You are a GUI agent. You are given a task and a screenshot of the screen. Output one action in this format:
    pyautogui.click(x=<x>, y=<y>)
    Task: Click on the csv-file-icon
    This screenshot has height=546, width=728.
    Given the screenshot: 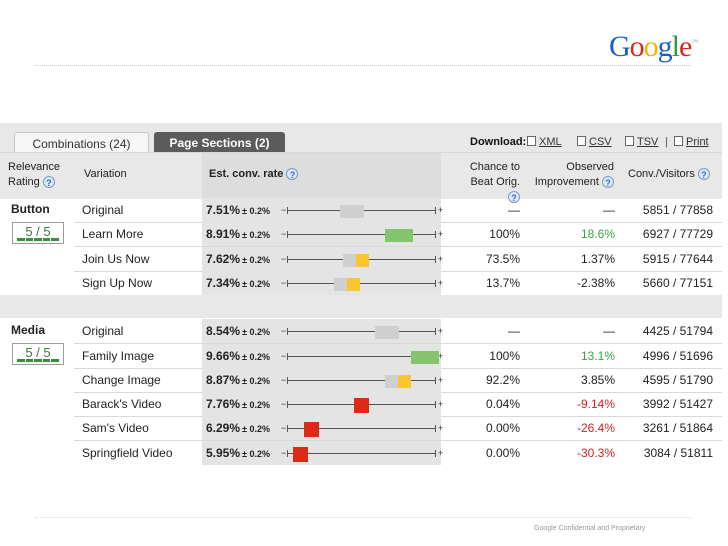 What is the action you would take?
    pyautogui.click(x=581, y=141)
    